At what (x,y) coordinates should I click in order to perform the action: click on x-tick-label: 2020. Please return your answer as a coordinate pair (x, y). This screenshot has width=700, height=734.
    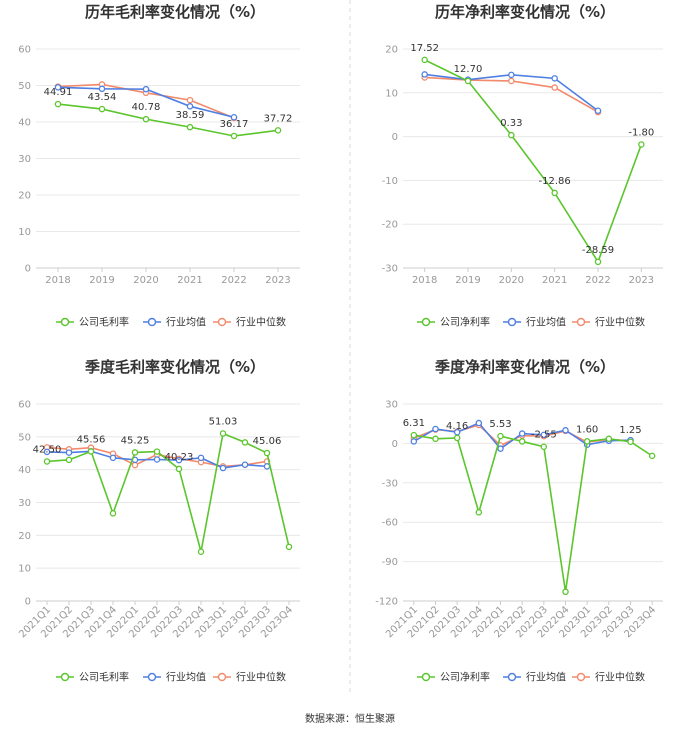
    Looking at the image, I should click on (145, 280).